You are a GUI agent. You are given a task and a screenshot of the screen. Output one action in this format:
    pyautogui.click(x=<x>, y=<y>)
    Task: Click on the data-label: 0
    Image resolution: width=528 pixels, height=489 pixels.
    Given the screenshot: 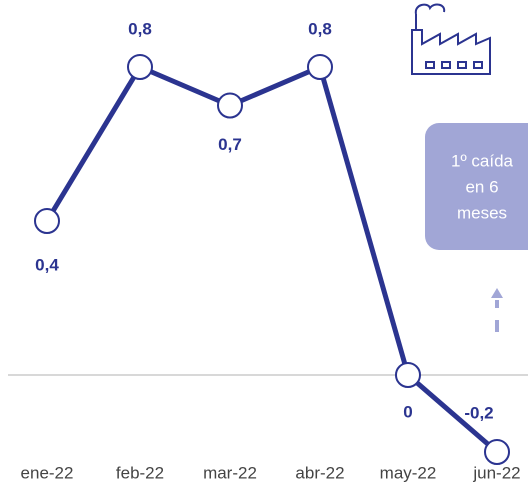 What is the action you would take?
    pyautogui.click(x=407, y=411)
    